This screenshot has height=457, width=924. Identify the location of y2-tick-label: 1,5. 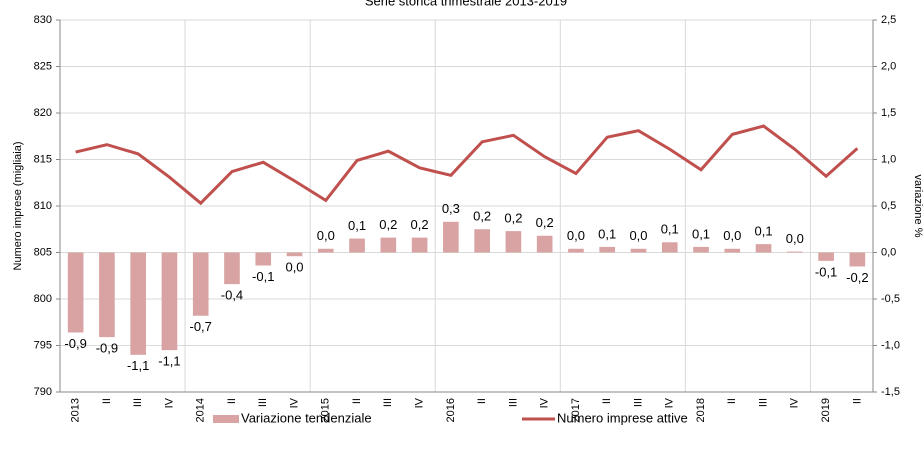
(888, 113).